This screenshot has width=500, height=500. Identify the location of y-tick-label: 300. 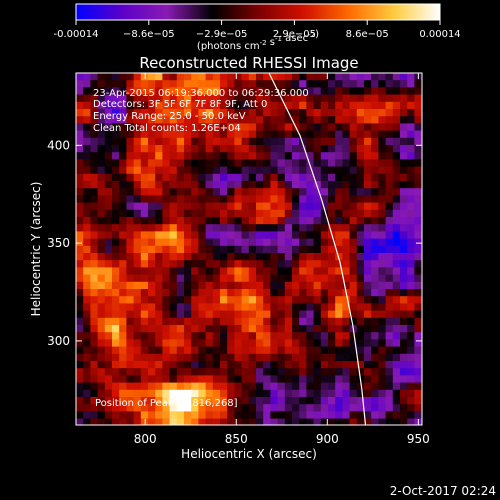
(58, 341).